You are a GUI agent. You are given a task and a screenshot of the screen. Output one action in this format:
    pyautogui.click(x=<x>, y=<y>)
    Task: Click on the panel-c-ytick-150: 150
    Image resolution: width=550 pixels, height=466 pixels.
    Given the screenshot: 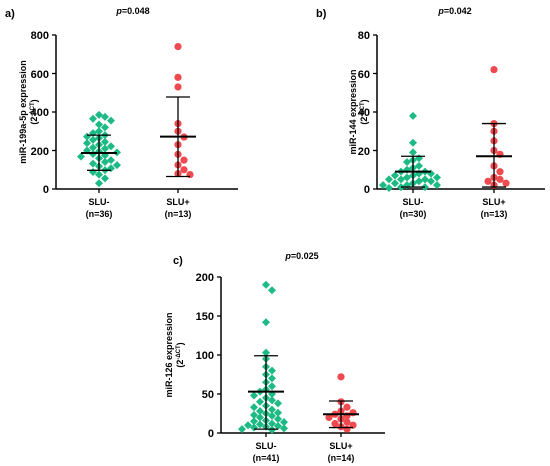 What is the action you would take?
    pyautogui.click(x=205, y=317)
    